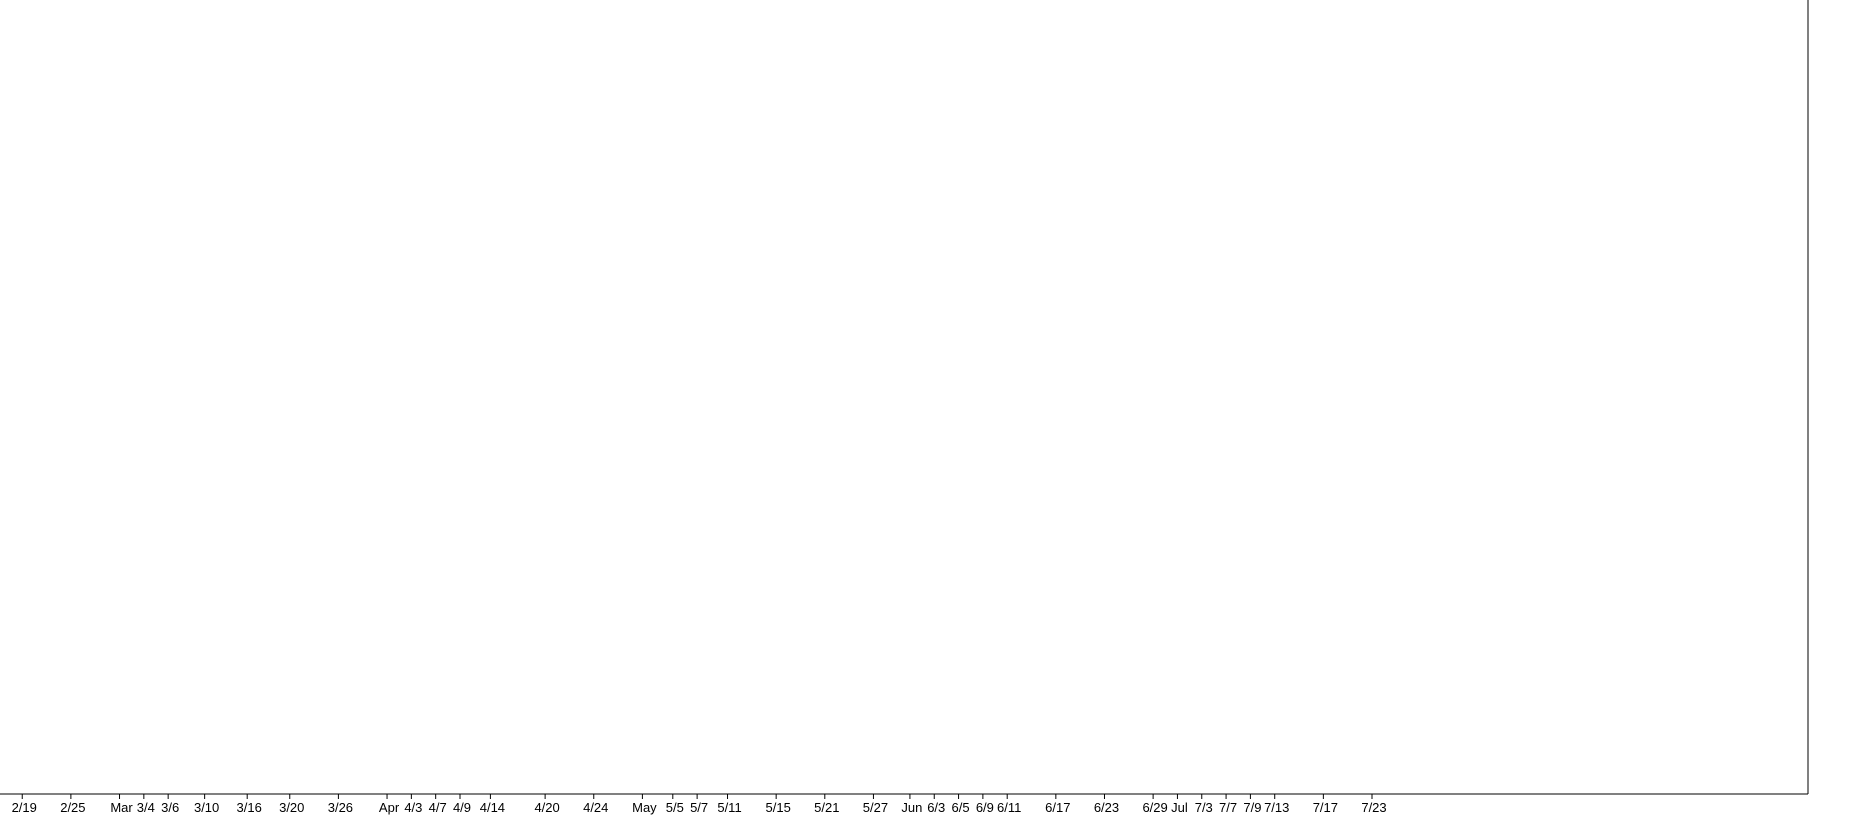 The width and height of the screenshot is (1868, 818). What do you see at coordinates (595, 807) in the screenshot?
I see `x-tick-label: 4/24` at bounding box center [595, 807].